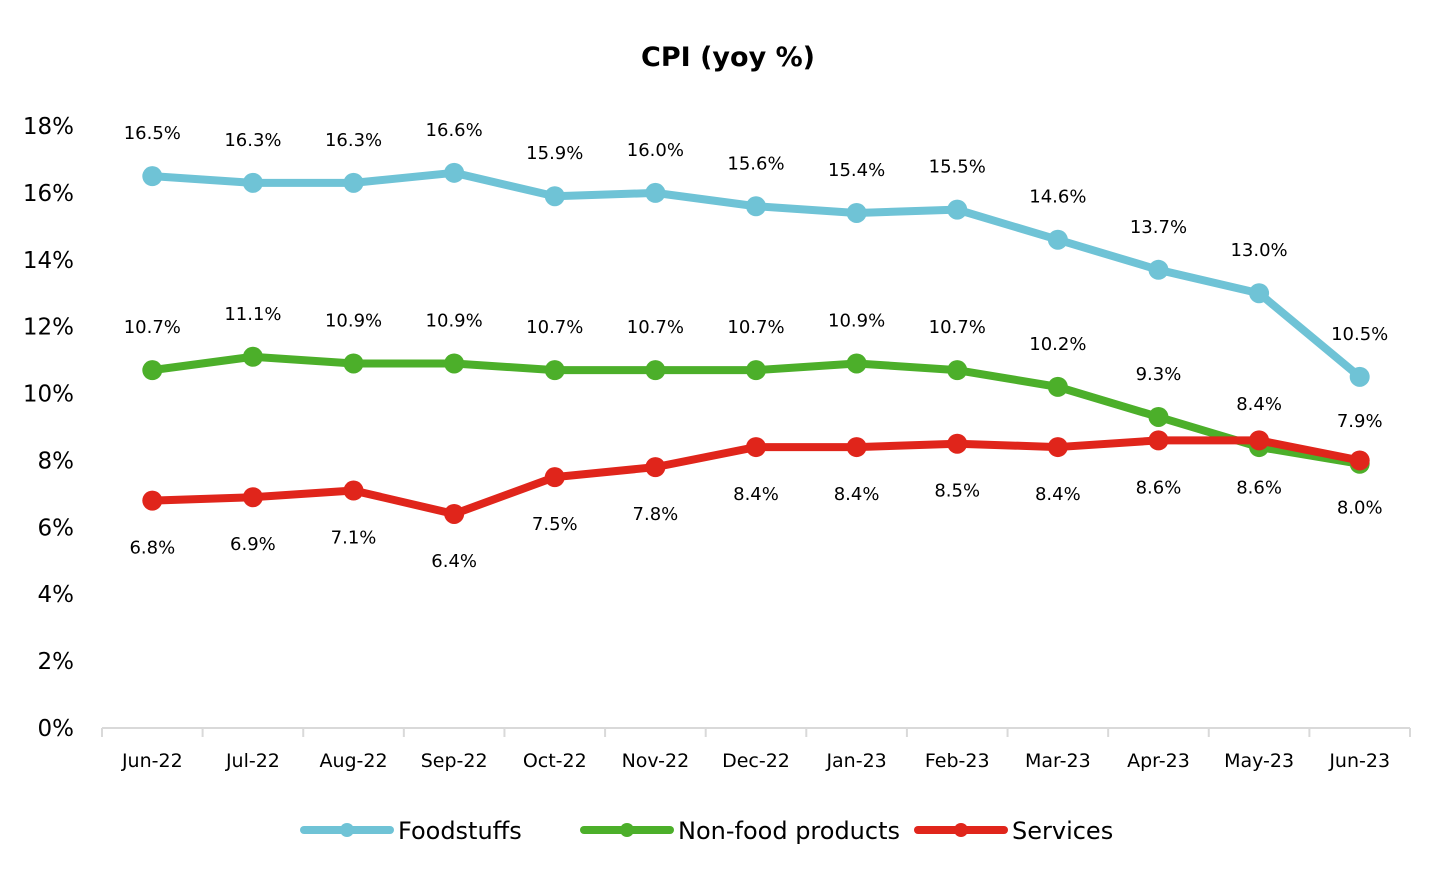 This screenshot has height=886, width=1456. I want to click on legend-label: Foodstuffs, so click(460, 831).